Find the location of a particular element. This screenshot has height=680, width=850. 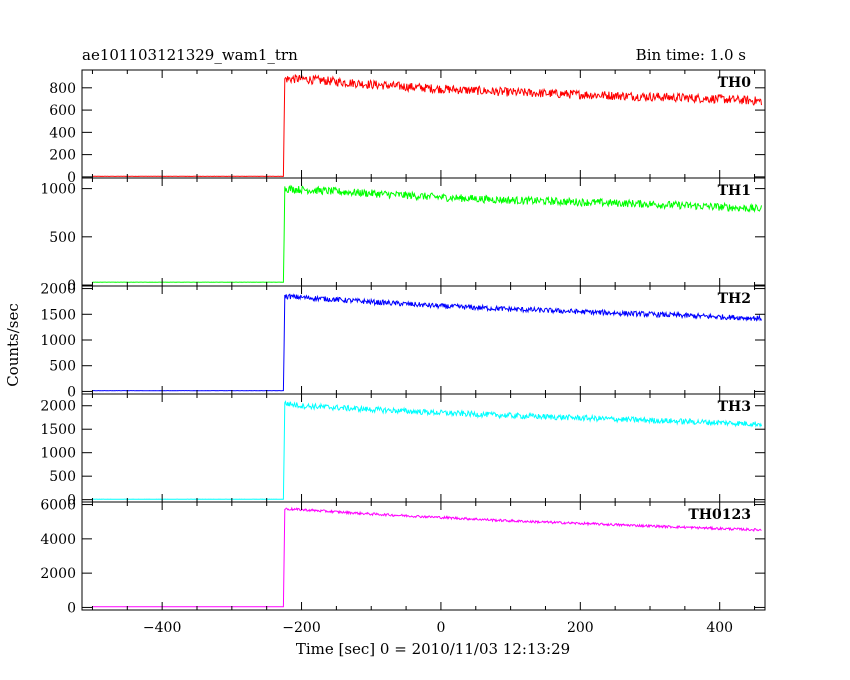

y-axis-label: Counts/sec is located at coordinates (13, 345).